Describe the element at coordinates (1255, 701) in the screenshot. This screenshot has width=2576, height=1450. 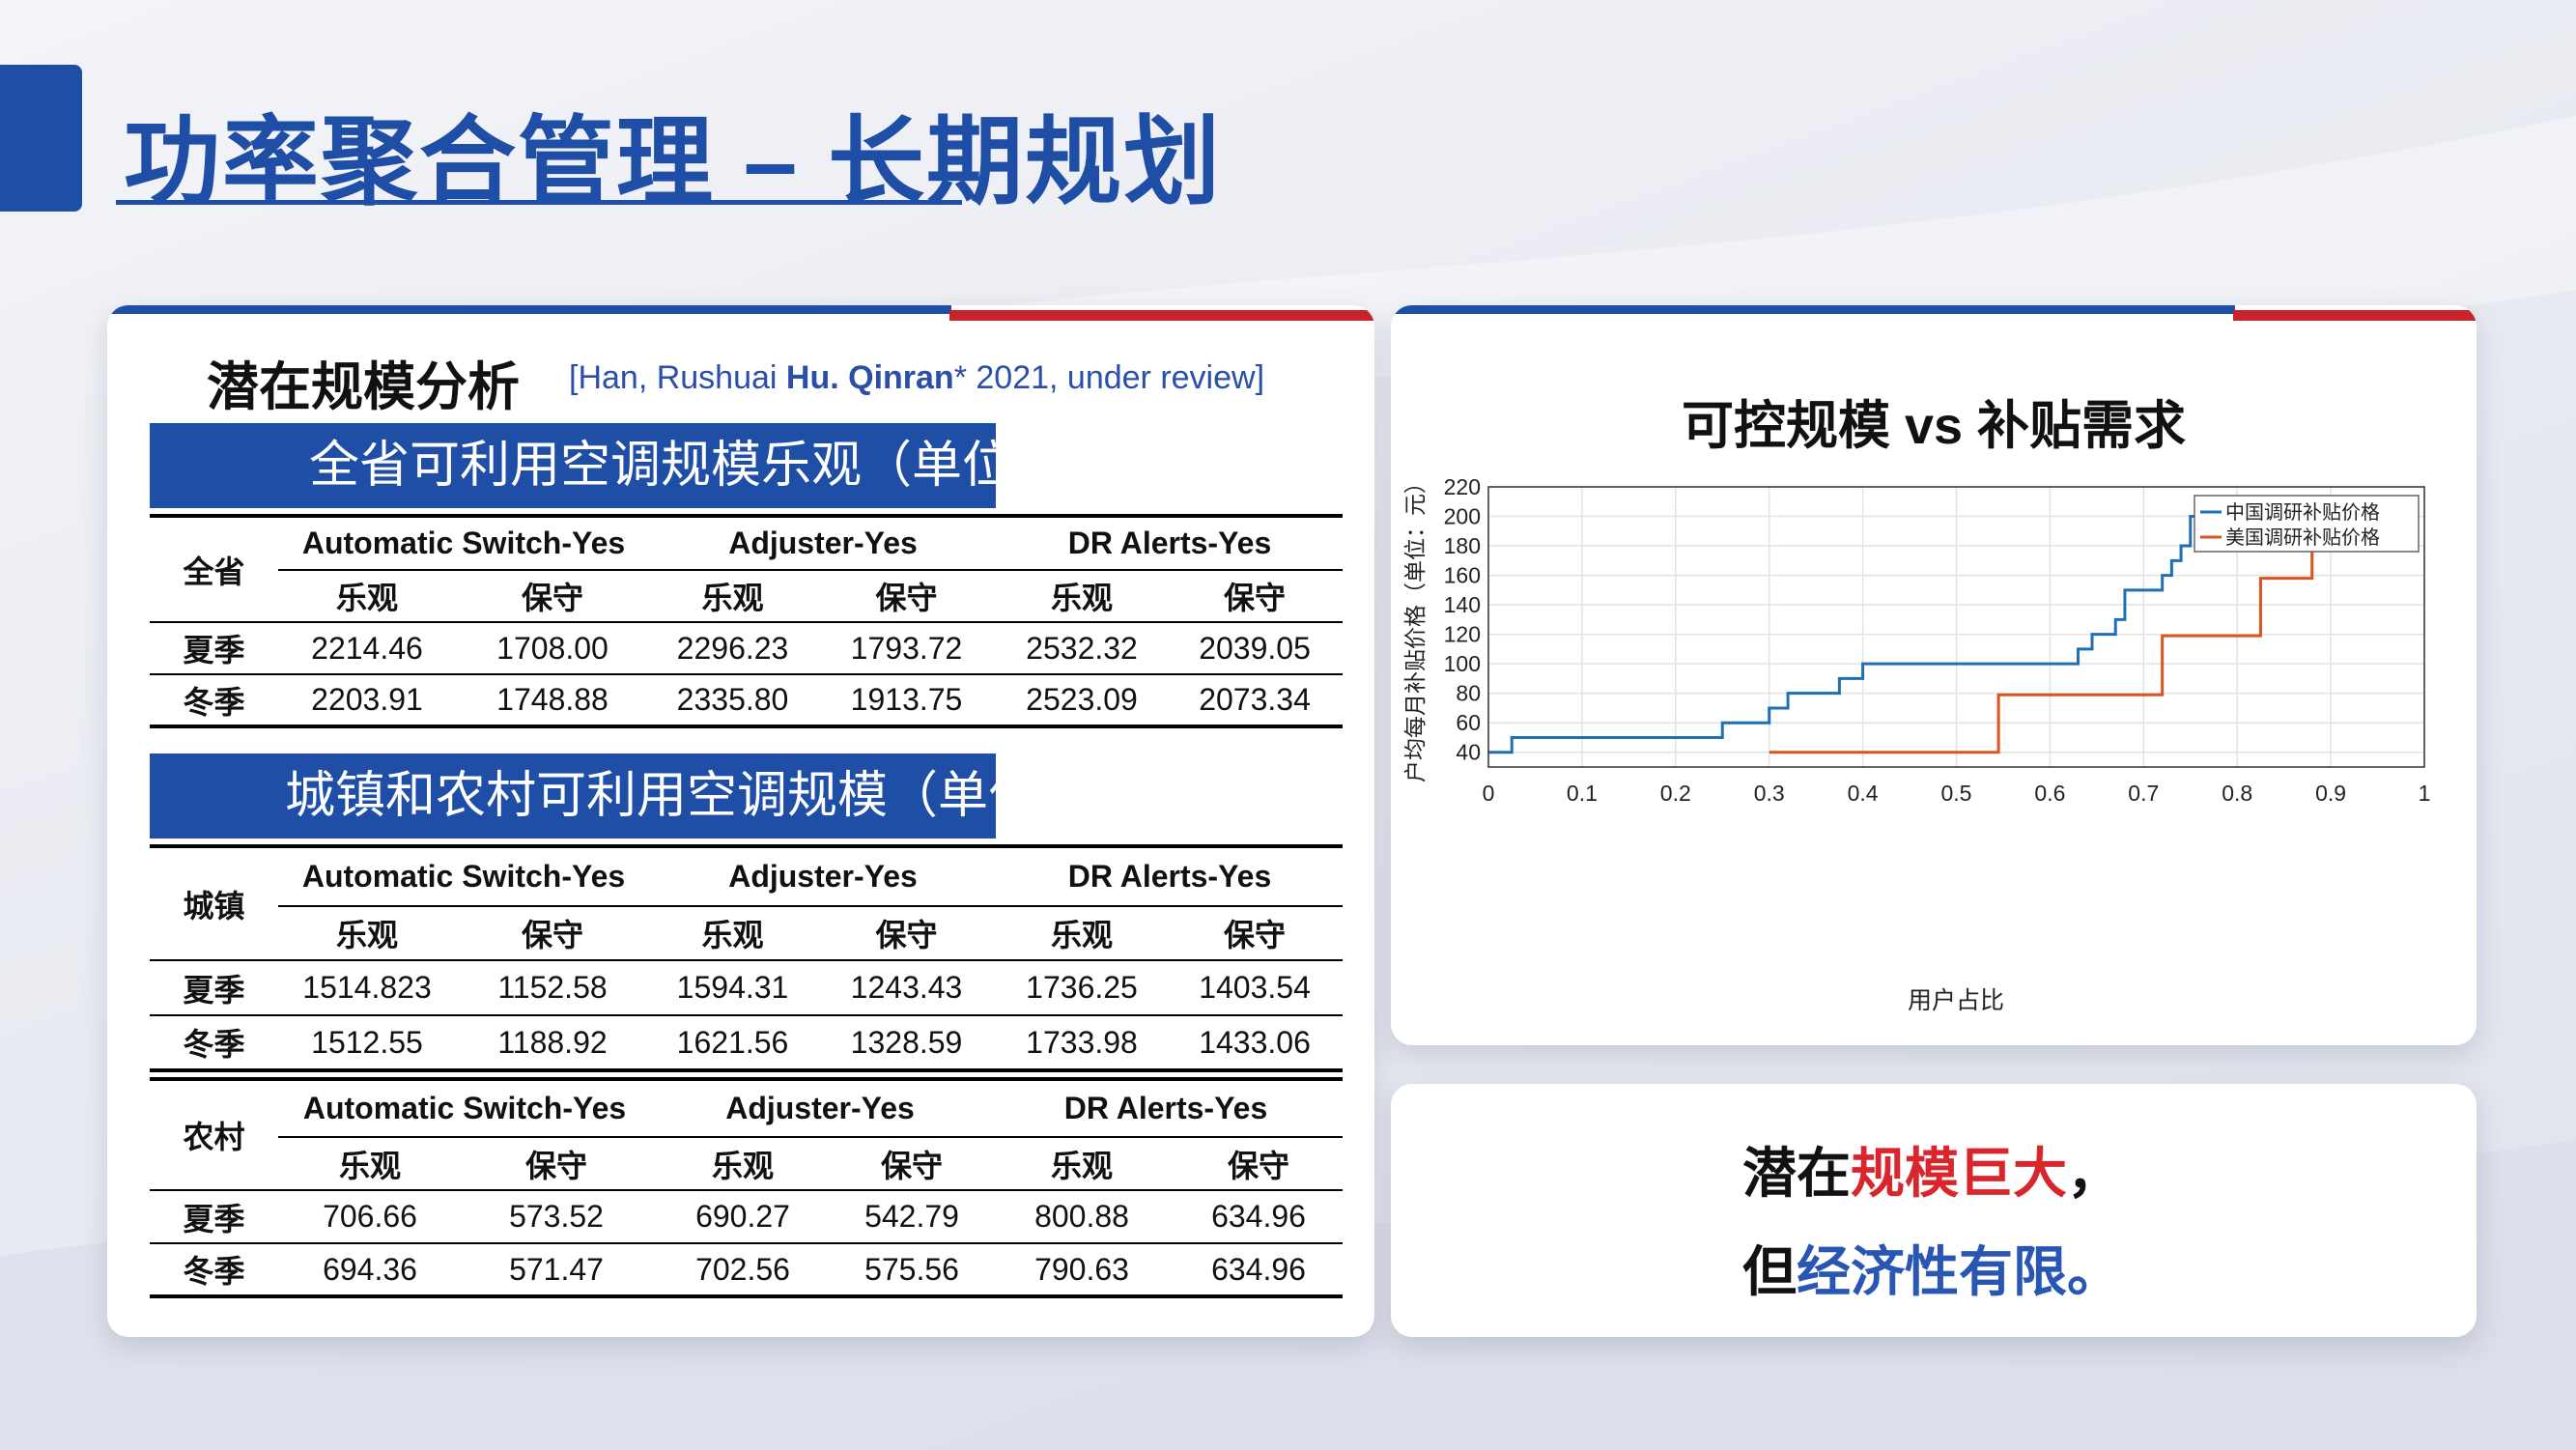
I see `cell: 2073.34` at that location.